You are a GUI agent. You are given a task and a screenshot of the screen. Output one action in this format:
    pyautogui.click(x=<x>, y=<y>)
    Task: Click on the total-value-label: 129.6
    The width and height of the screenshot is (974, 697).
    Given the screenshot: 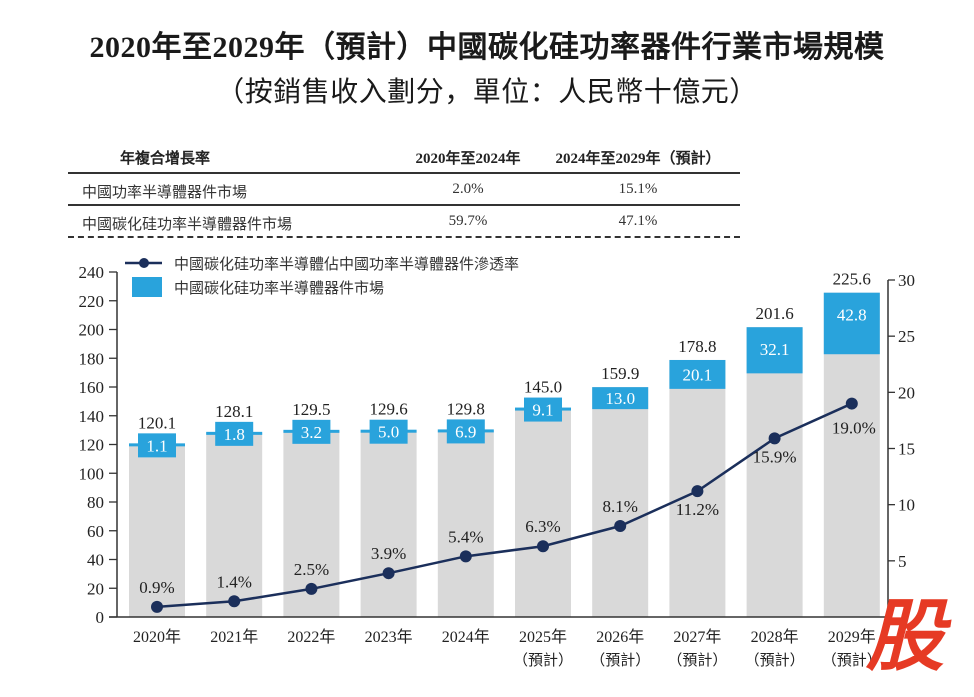 What is the action you would take?
    pyautogui.click(x=388, y=409)
    